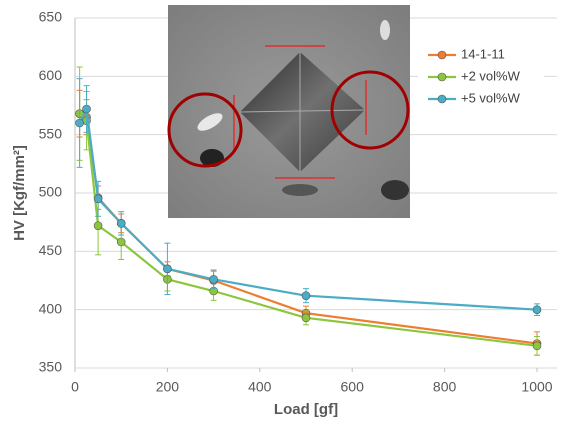  I want to click on y-axis-title: HV [Kgf/mm²], so click(19, 193).